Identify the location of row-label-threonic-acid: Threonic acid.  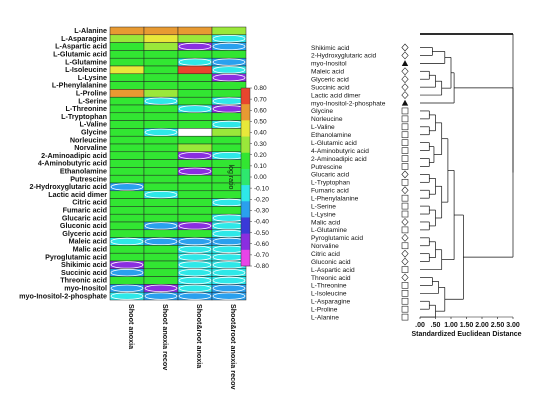
(83, 280).